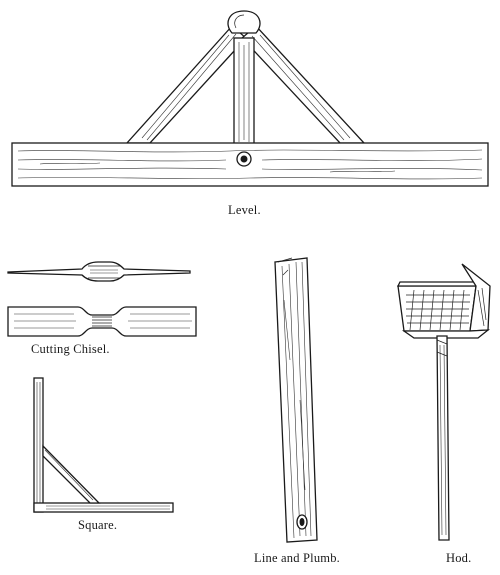 Image resolution: width=500 pixels, height=575 pixels. Describe the element at coordinates (70, 349) in the screenshot. I see `caption-cutting-chisel: Cutting Chisel.` at that location.